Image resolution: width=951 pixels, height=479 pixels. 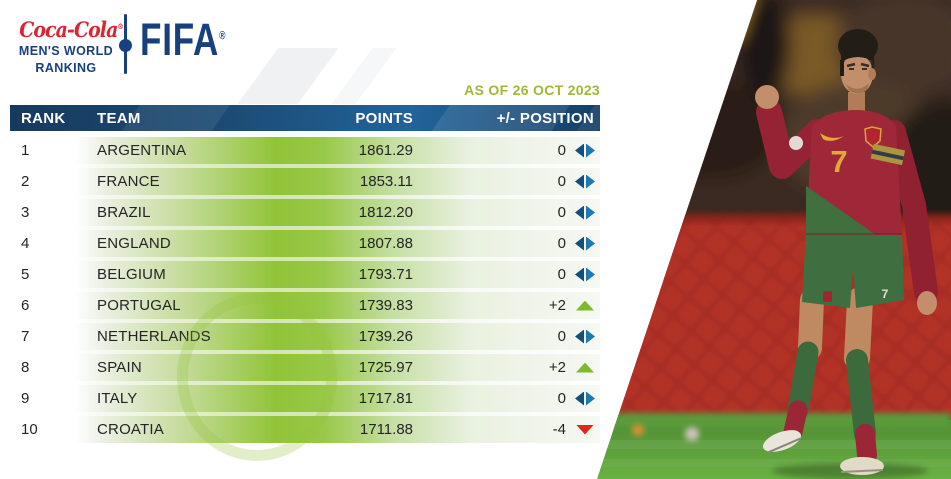 What do you see at coordinates (25, 398) in the screenshot?
I see `rank-value: 9` at bounding box center [25, 398].